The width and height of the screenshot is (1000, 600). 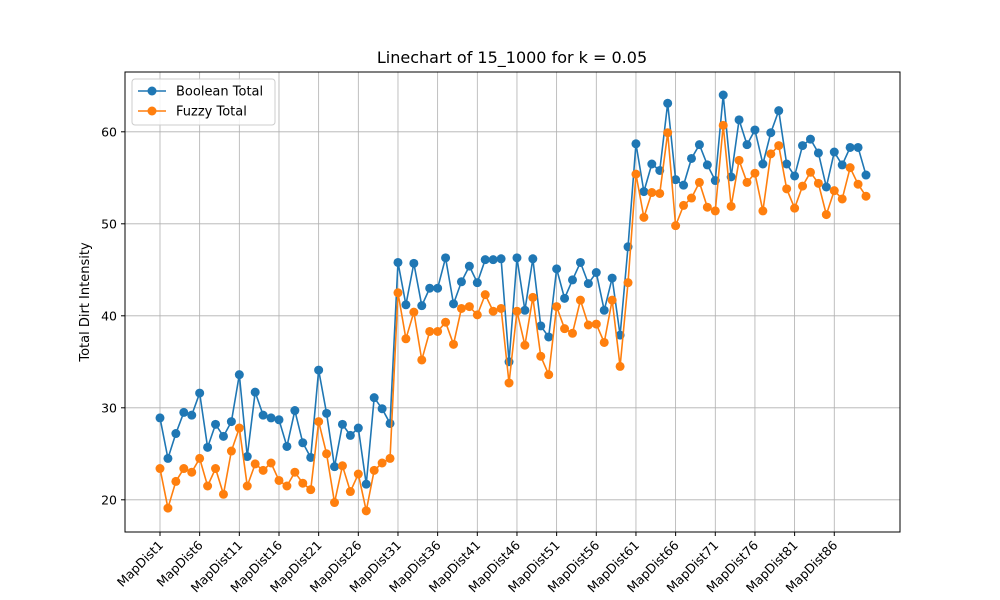 What do you see at coordinates (85, 302) in the screenshot?
I see `y-axis-label: Total Dirt Intensity` at bounding box center [85, 302].